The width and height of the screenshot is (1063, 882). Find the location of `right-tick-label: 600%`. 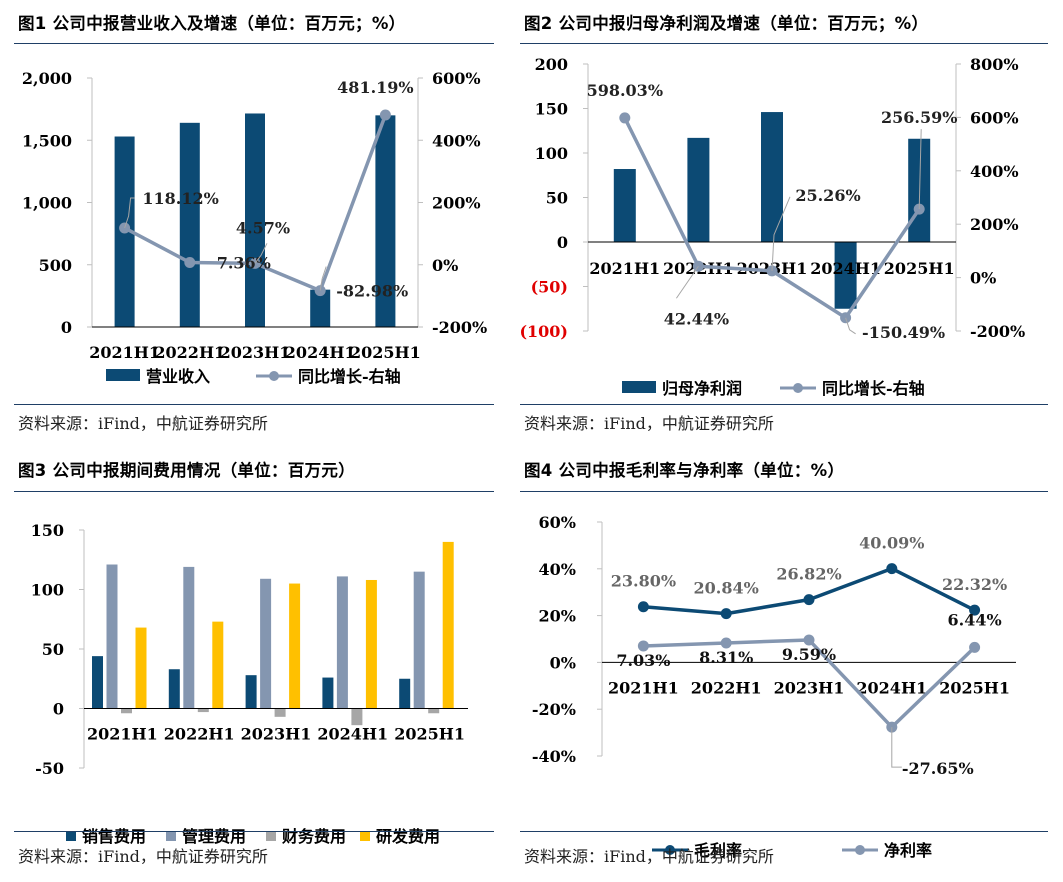

right-tick-label: 600% is located at coordinates (994, 117).